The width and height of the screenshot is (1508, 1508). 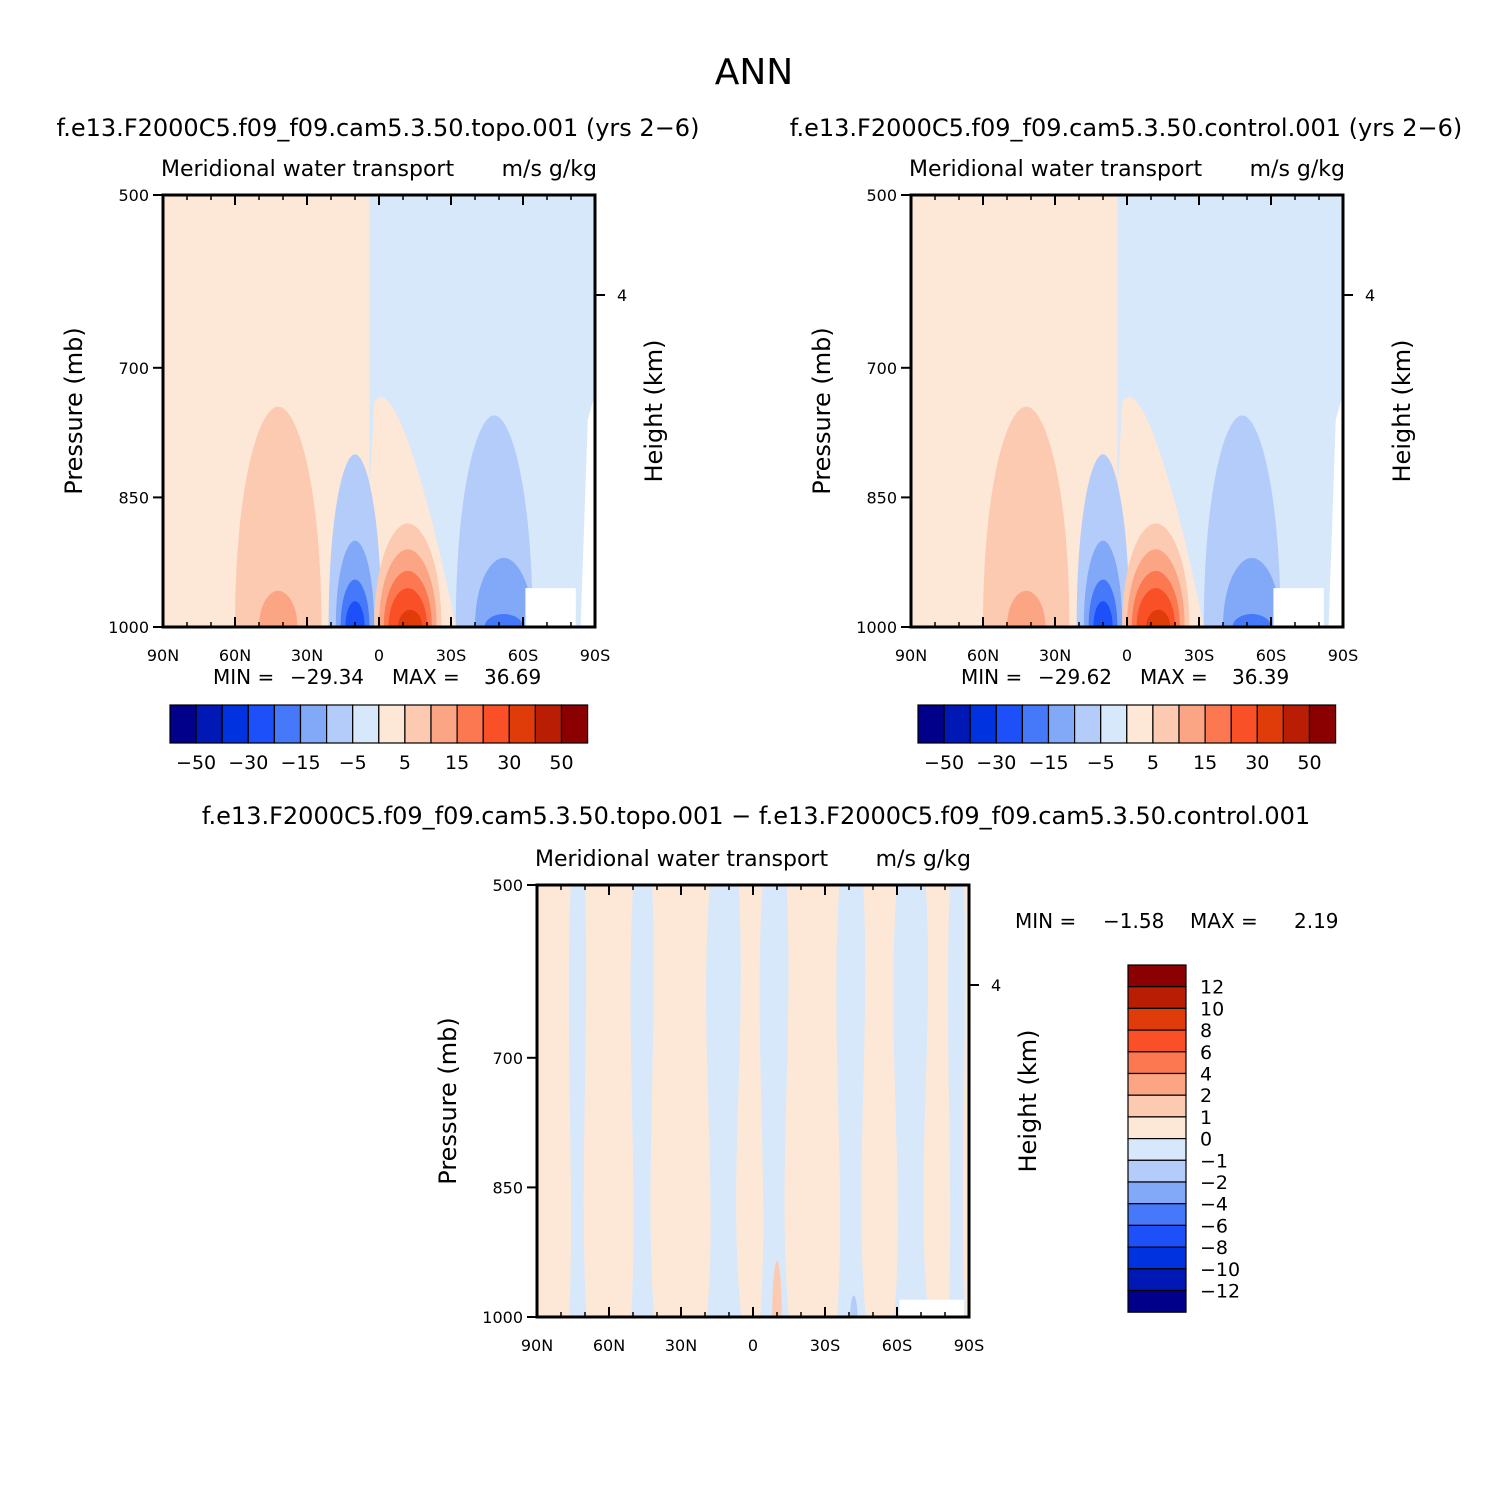 I want to click on colorbar-label: −2, so click(x=1214, y=1183).